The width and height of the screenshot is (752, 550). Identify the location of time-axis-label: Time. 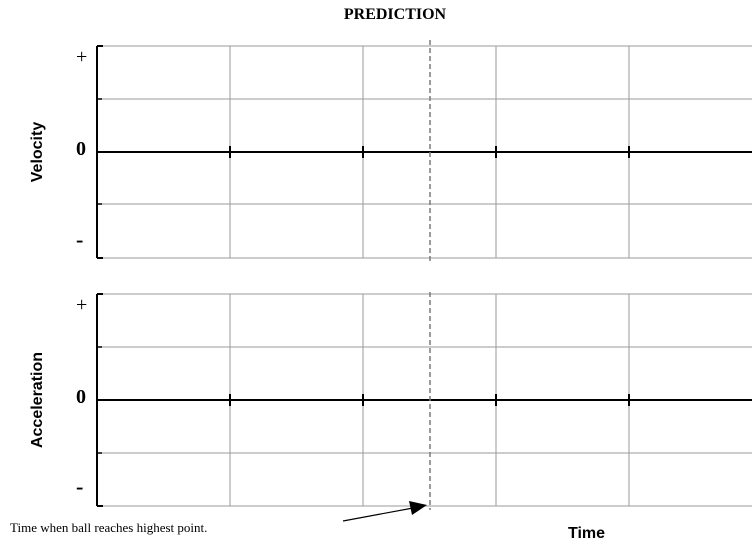
(587, 533).